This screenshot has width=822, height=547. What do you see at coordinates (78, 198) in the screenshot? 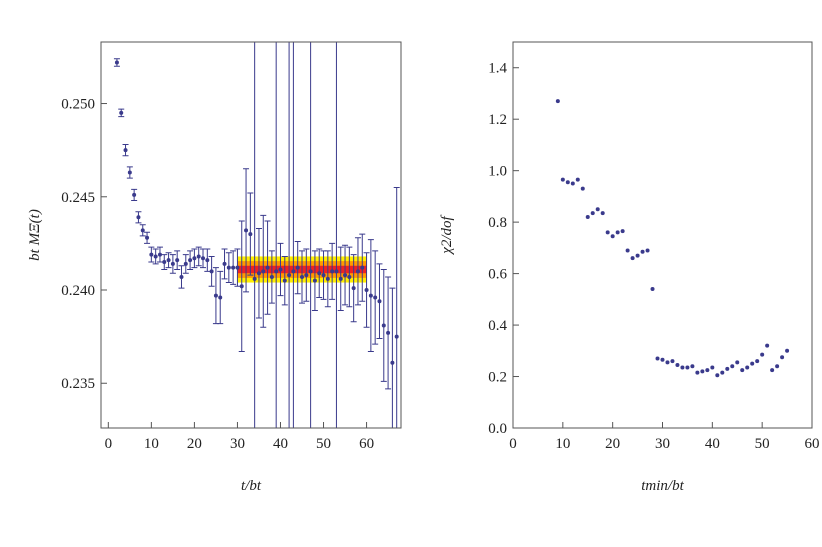
I see `y-tick-label: 0.245` at bounding box center [78, 198].